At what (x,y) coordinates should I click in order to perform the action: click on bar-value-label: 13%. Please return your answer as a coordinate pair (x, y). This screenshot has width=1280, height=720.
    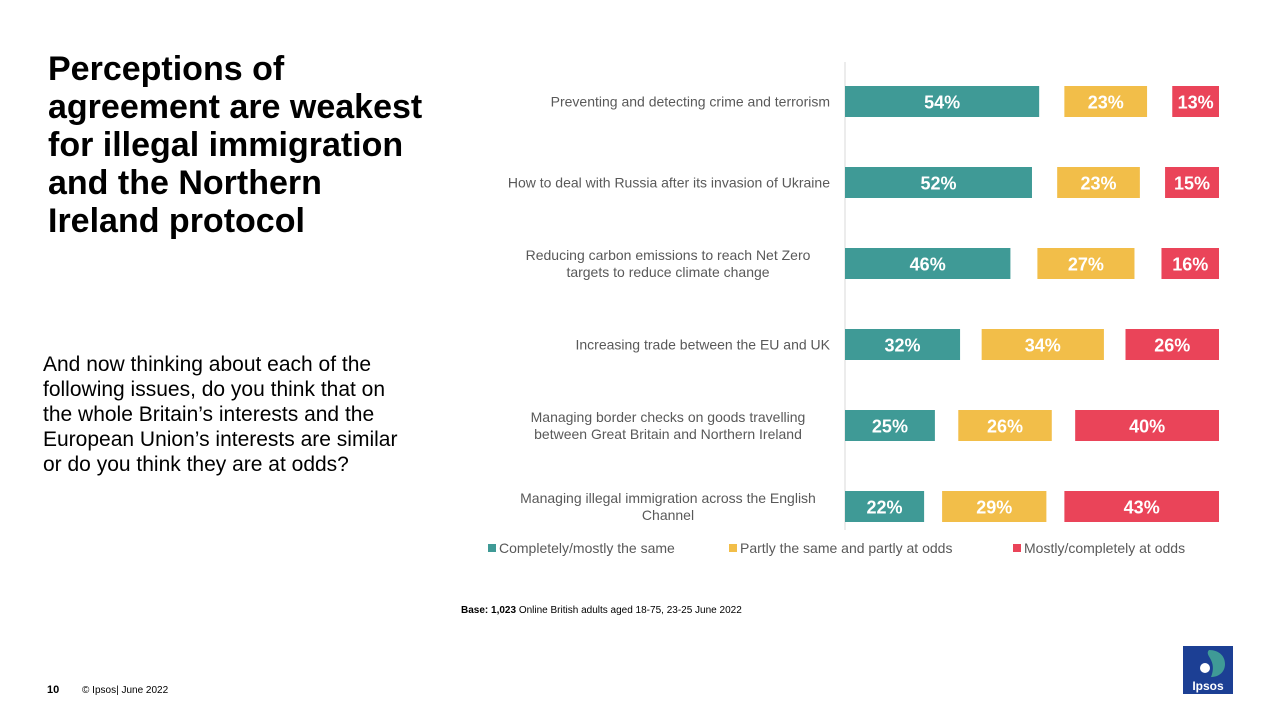
    Looking at the image, I should click on (1196, 103).